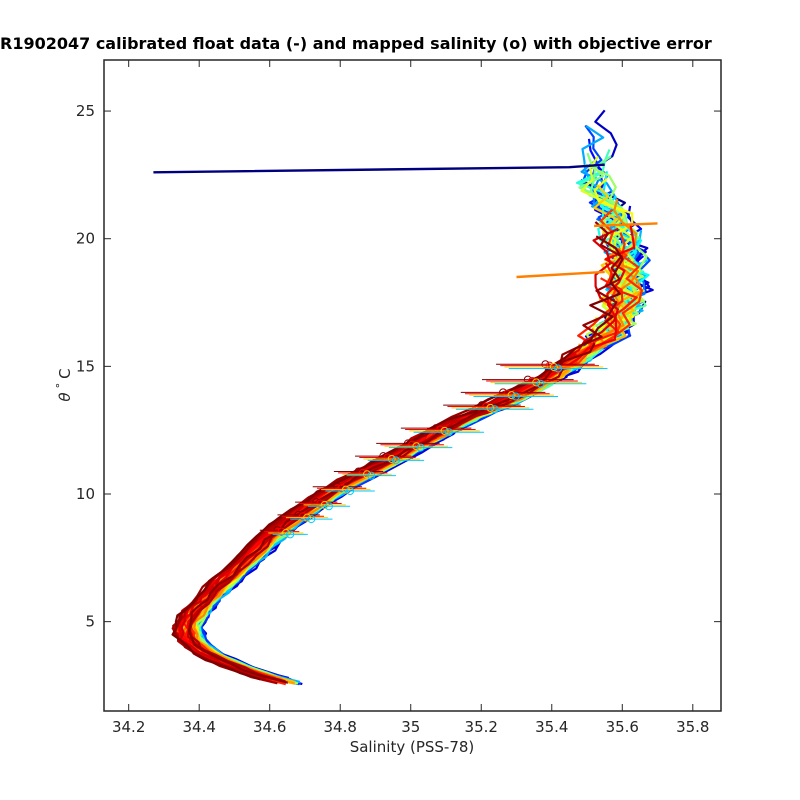 This screenshot has height=800, width=800. I want to click on y-tick-label: 5, so click(90, 622).